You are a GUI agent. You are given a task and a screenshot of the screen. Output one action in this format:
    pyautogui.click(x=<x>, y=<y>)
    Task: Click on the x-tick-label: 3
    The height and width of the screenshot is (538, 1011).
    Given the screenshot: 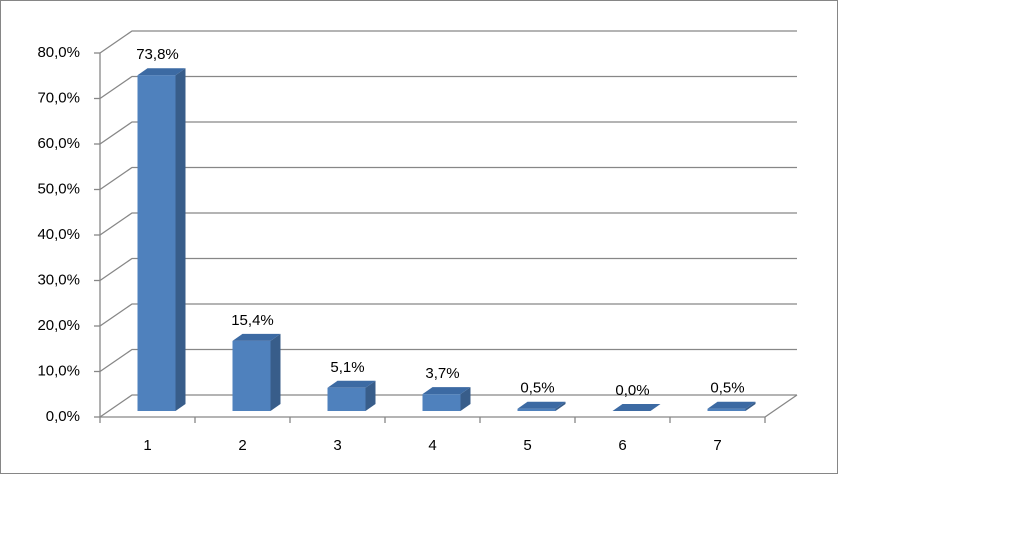 What is the action you would take?
    pyautogui.click(x=337, y=445)
    